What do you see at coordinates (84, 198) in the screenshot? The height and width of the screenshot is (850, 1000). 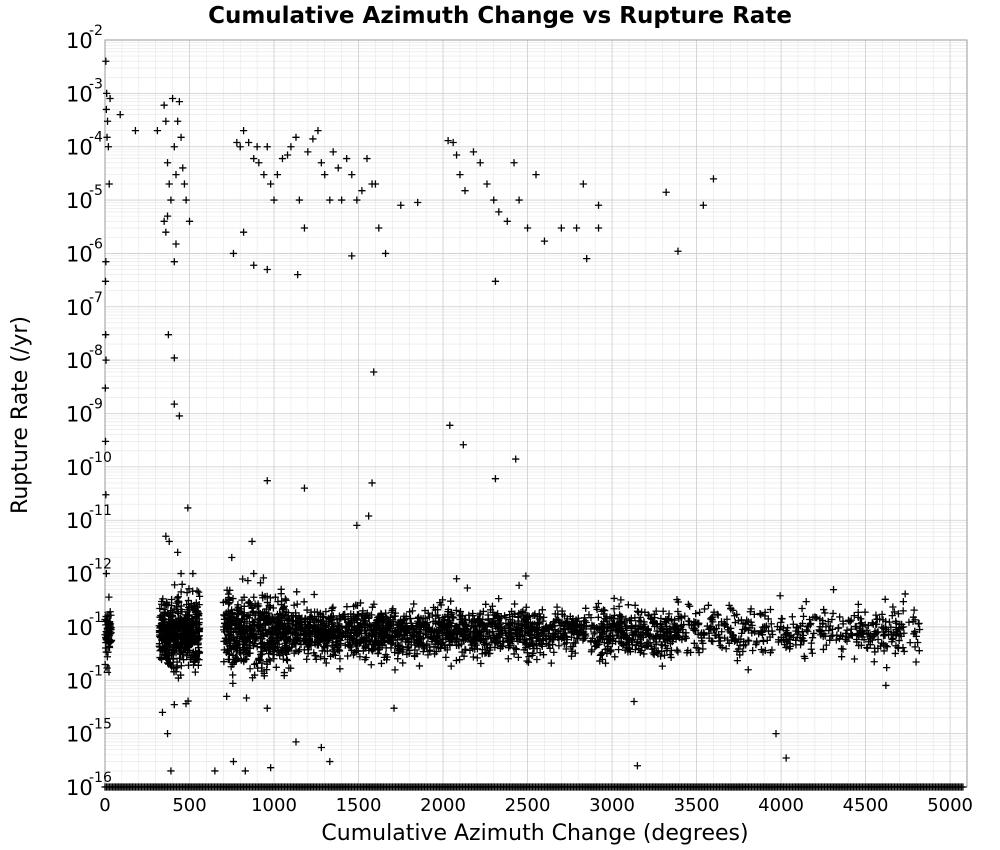 I see `y-tick-label: 10⁻⁵` at bounding box center [84, 198].